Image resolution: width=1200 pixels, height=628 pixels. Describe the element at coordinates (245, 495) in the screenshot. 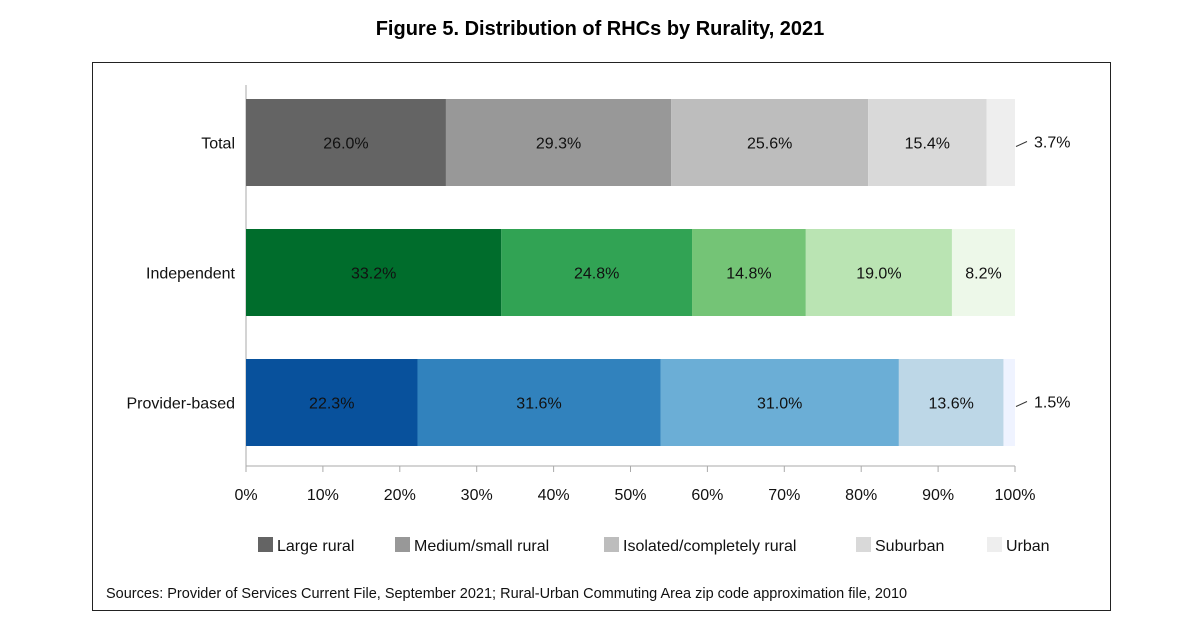

I see `x-tick-label: 0%` at that location.